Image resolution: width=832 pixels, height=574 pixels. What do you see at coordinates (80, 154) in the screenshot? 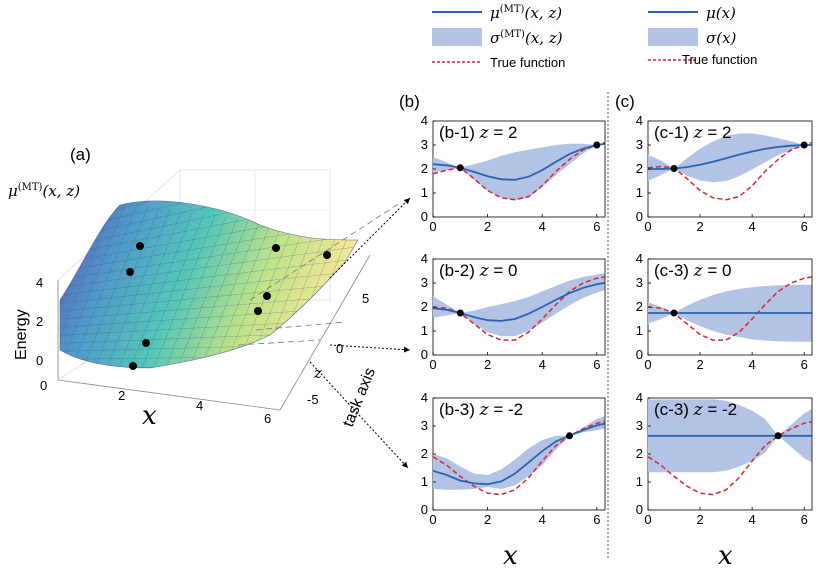
I see `panel-label-a: (a)` at bounding box center [80, 154].